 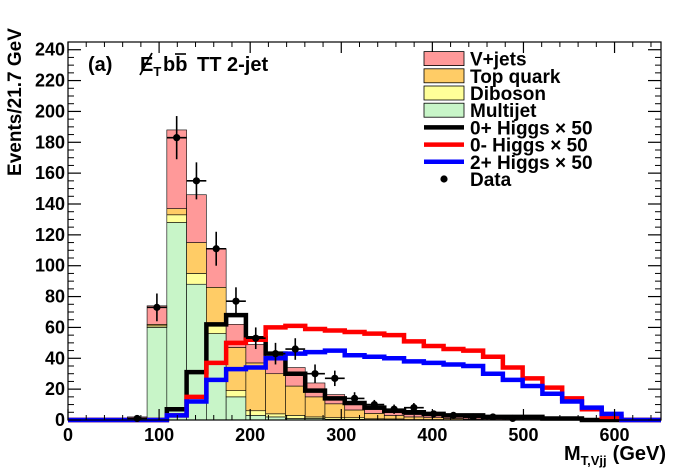 I want to click on x-axis-label: MT,Vjj (GeV), so click(x=615, y=455).